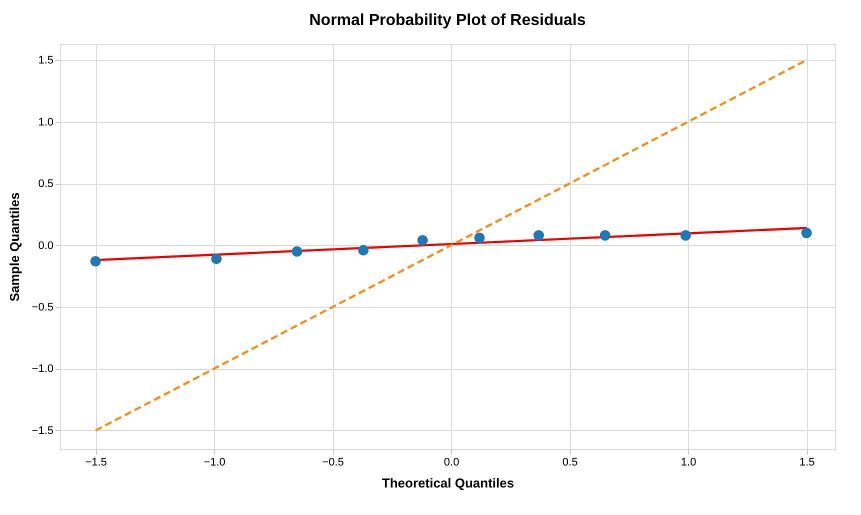 The height and width of the screenshot is (515, 861). I want to click on y-tick-label: 1.0, so click(46, 122).